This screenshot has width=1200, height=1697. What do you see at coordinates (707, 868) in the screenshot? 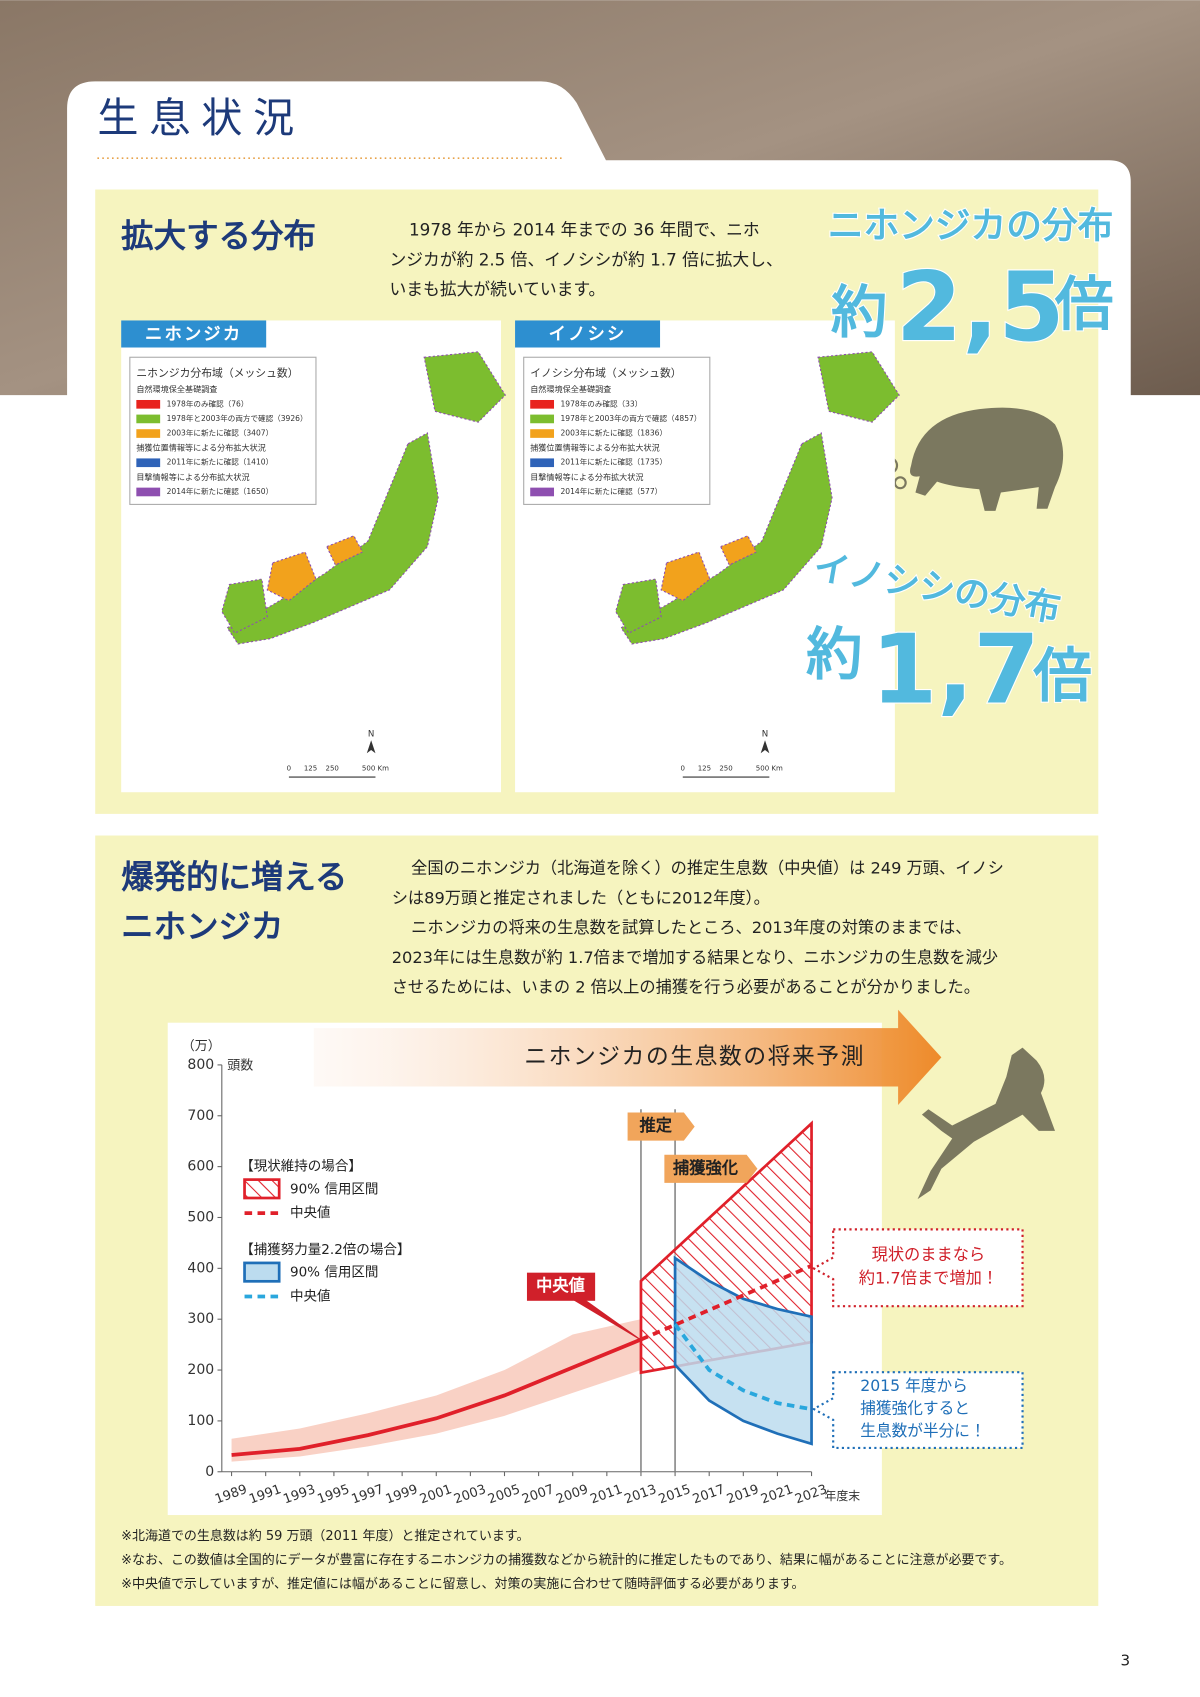
I see `body-text: 全国のニホンジカ（北海道を除く）の推定生息数（中央値）は 249 万頭、イノシ` at bounding box center [707, 868].